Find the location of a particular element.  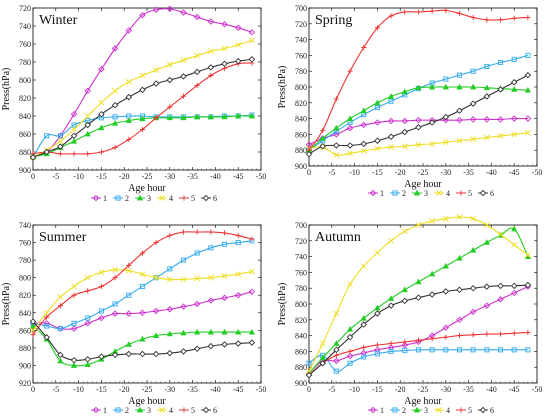

y-tick-label: 900 is located at coordinates (301, 383).